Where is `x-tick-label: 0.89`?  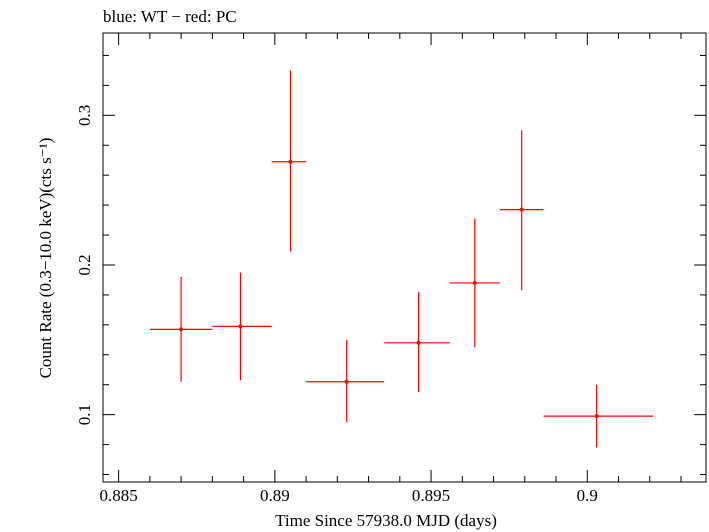 x-tick-label: 0.89 is located at coordinates (275, 495).